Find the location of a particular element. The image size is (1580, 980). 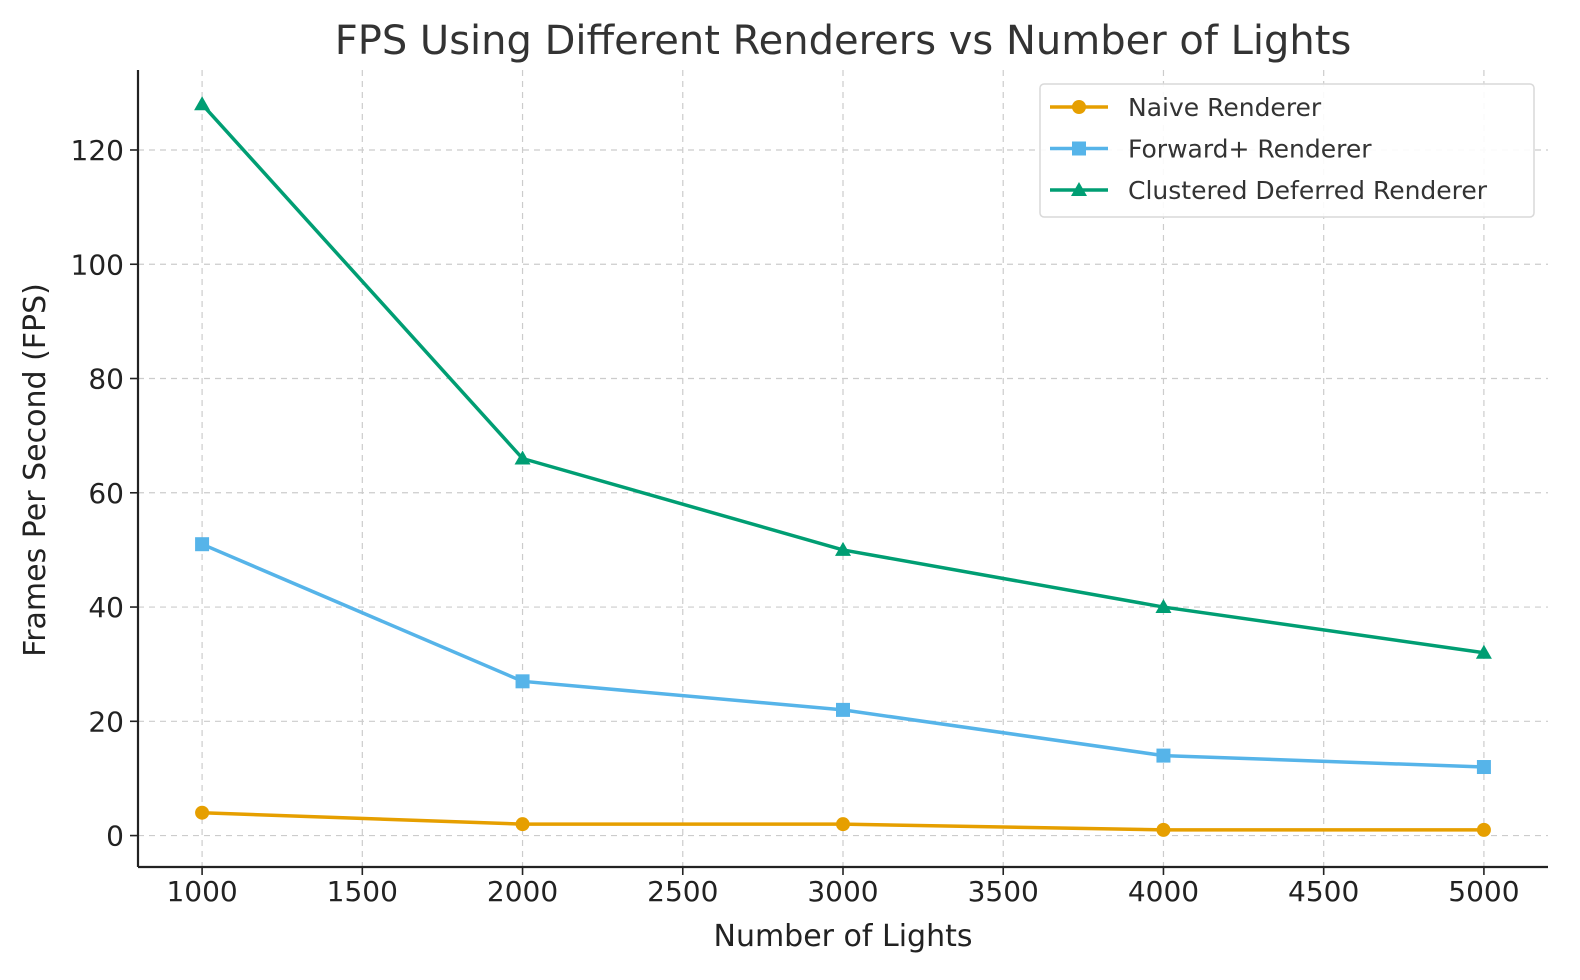

x-tick-label: 2500 is located at coordinates (682, 891).